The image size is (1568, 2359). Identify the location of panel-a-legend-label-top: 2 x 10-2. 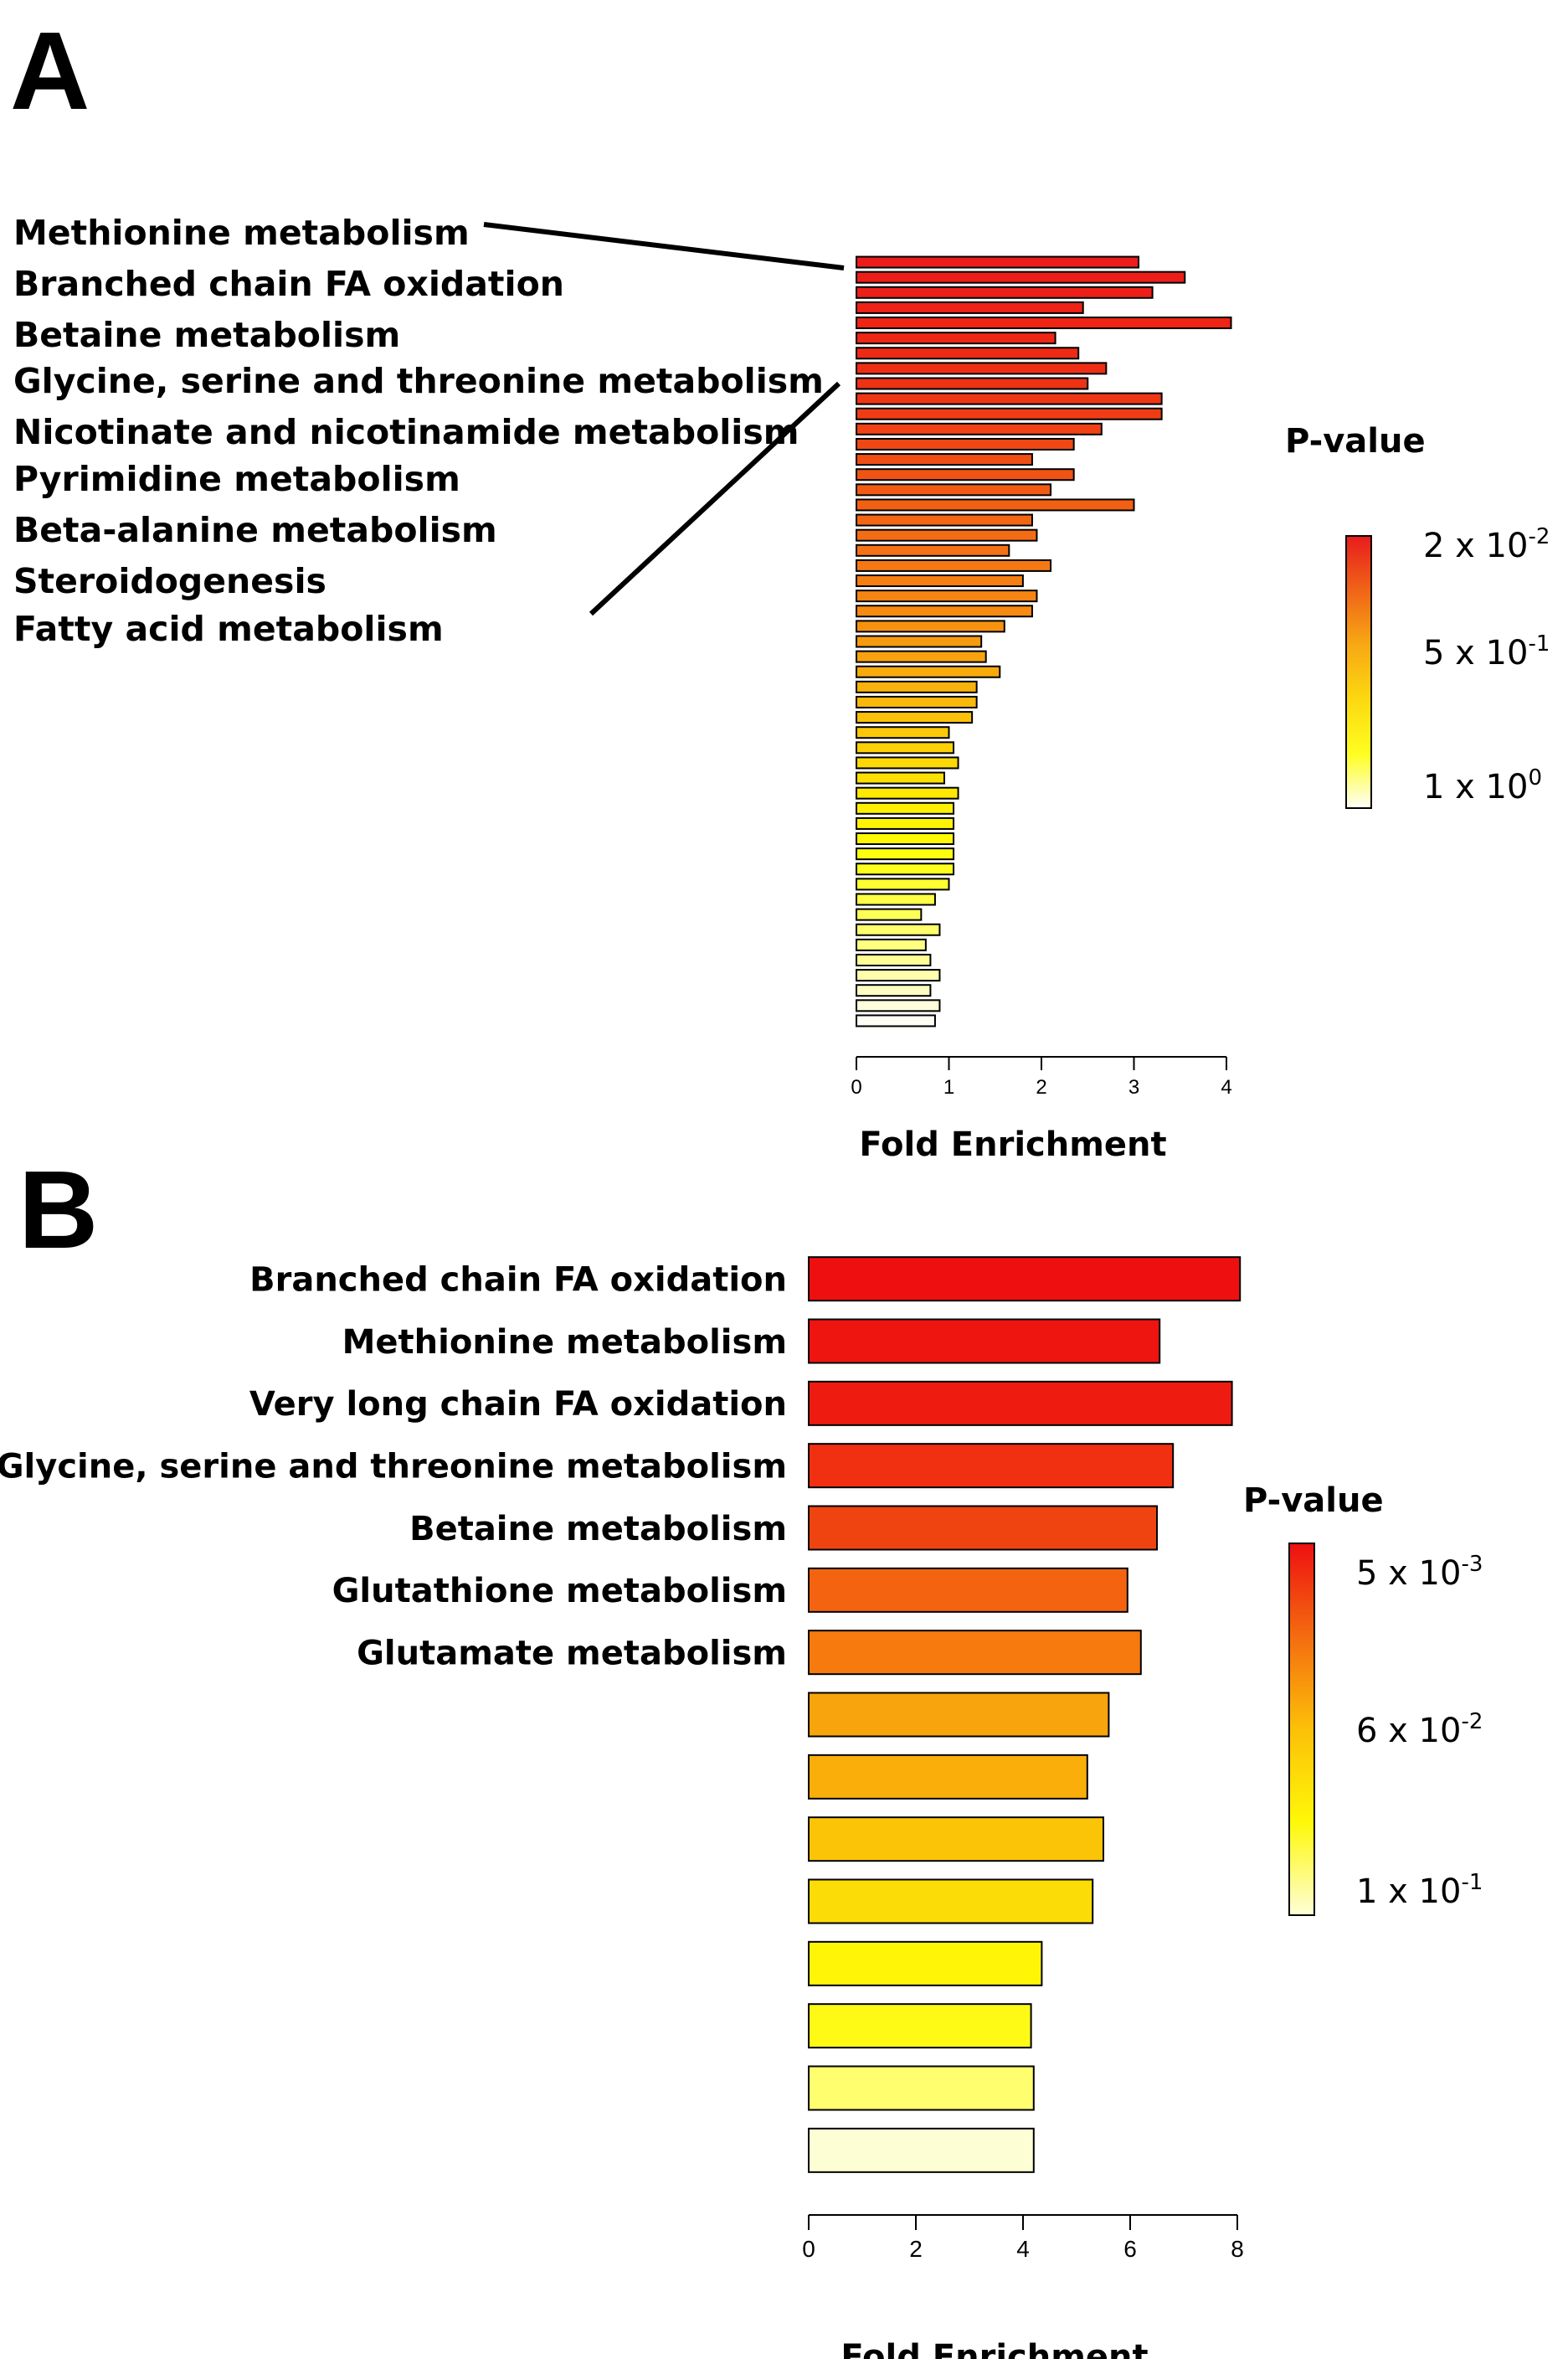
(1486, 544).